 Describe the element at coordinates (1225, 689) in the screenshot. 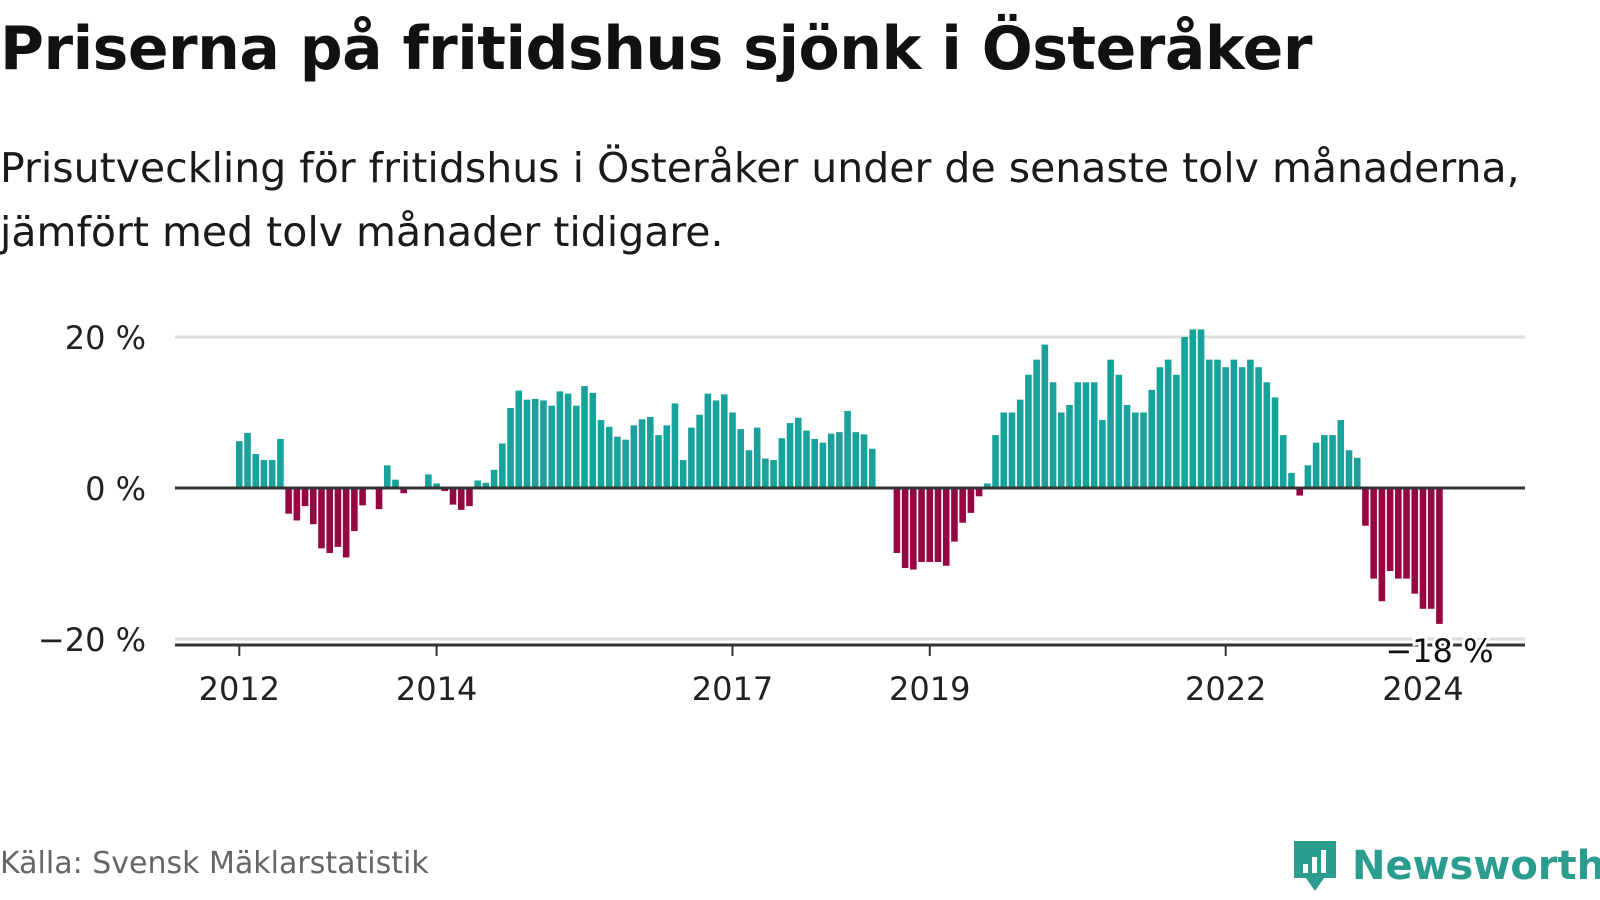

I see `x-tick-label: 2022` at that location.